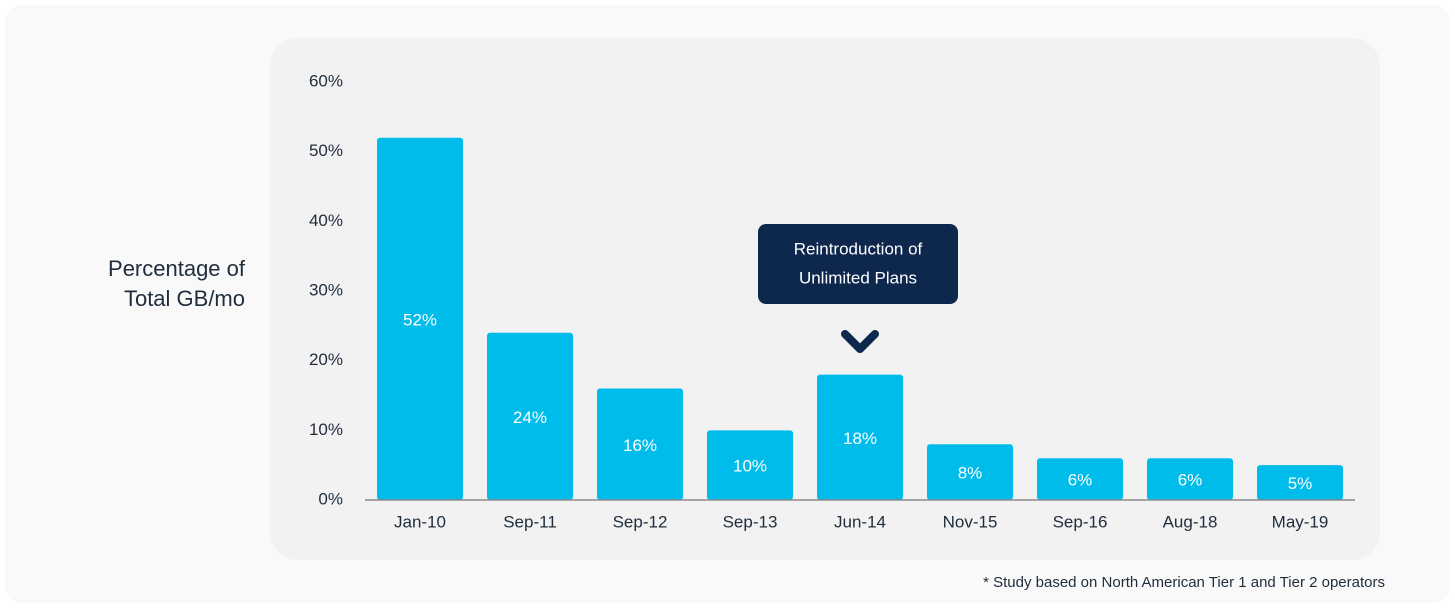 The width and height of the screenshot is (1455, 612). I want to click on y-tick-label: 60%, so click(326, 80).